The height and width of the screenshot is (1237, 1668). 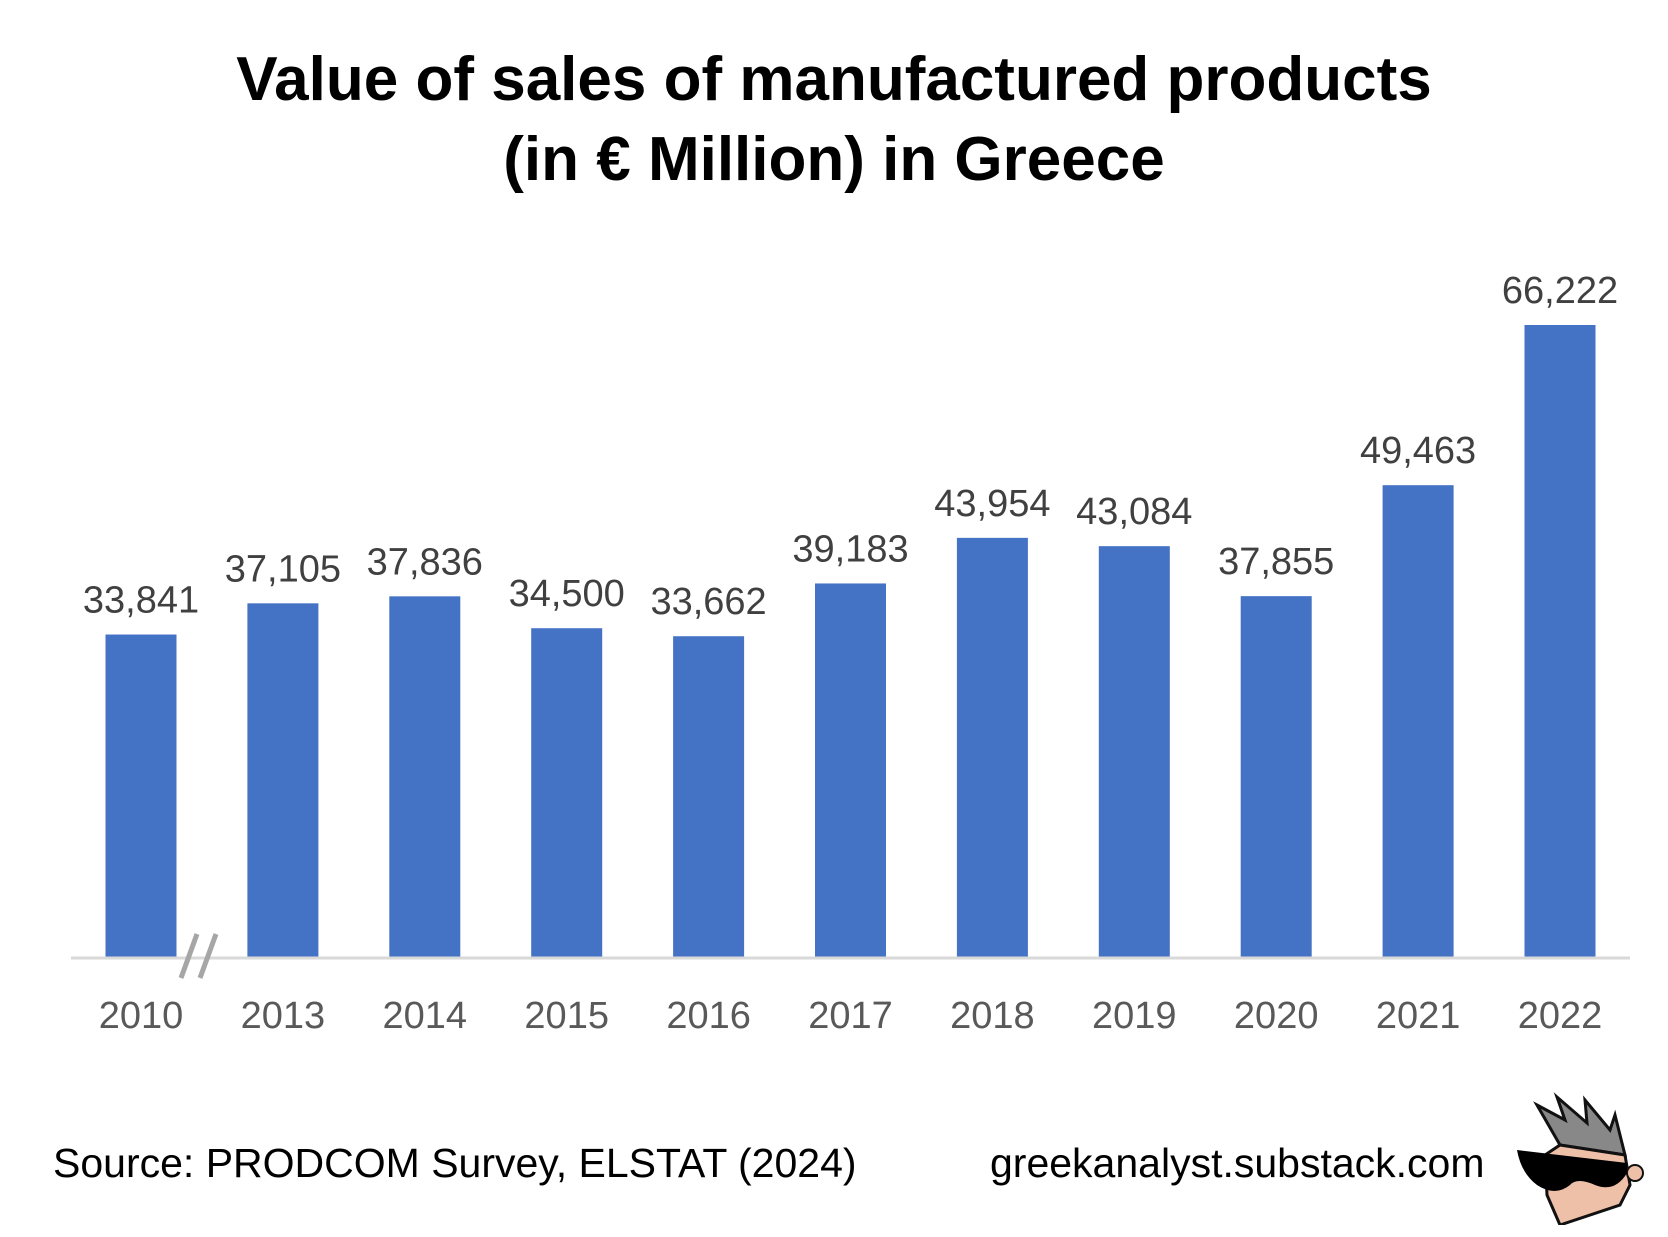 I want to click on chart-title-line2: (in € Million) in Greece, so click(x=834, y=159).